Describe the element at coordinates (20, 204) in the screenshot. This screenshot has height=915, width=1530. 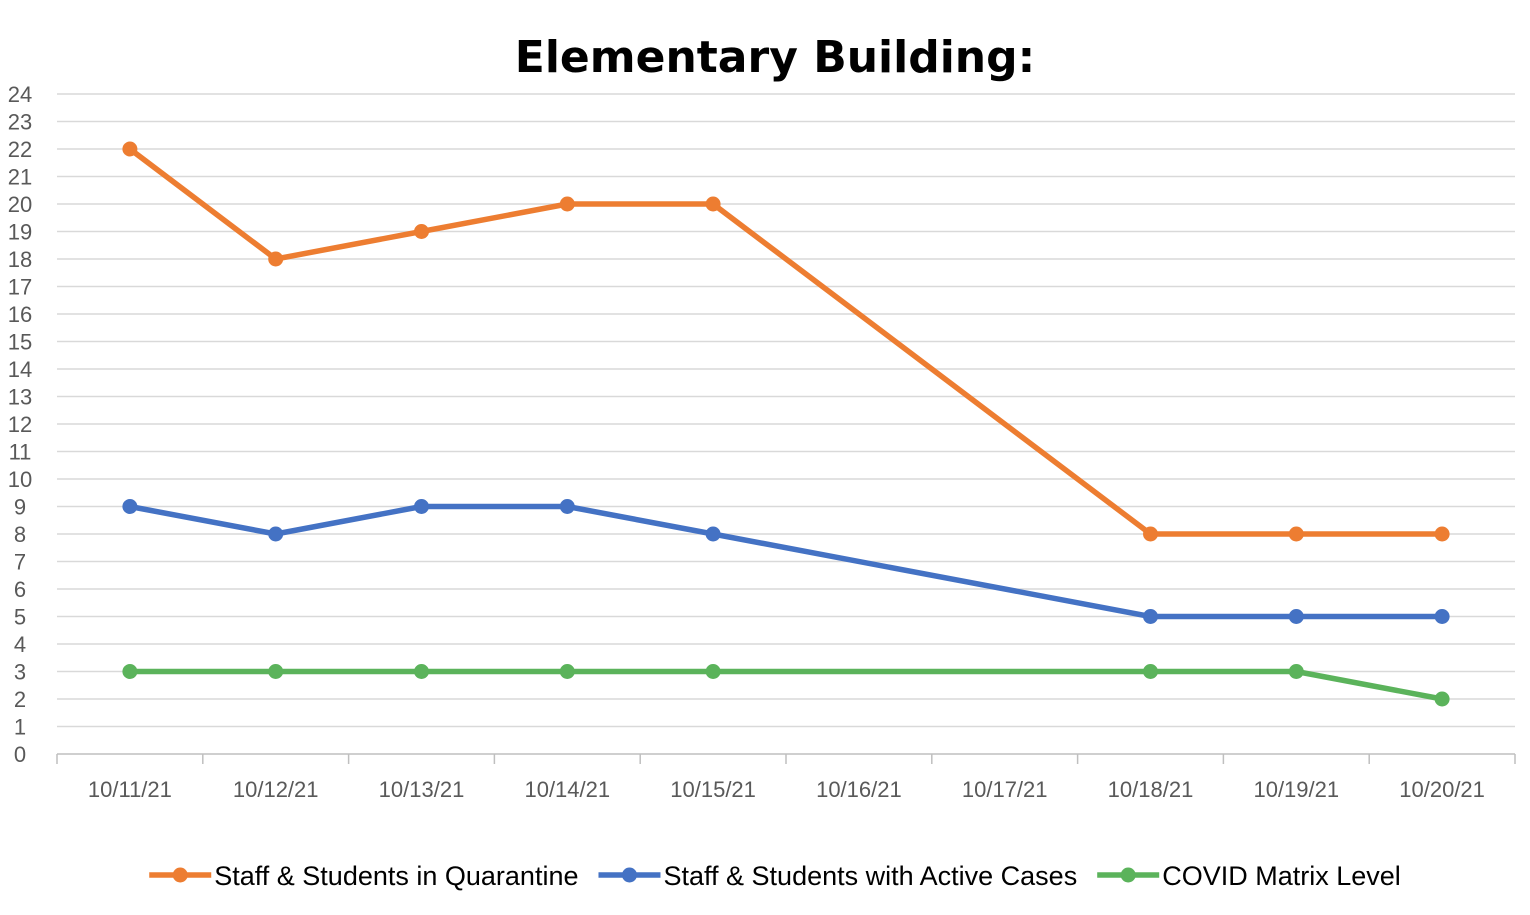
I see `y-tick-label: 20` at that location.